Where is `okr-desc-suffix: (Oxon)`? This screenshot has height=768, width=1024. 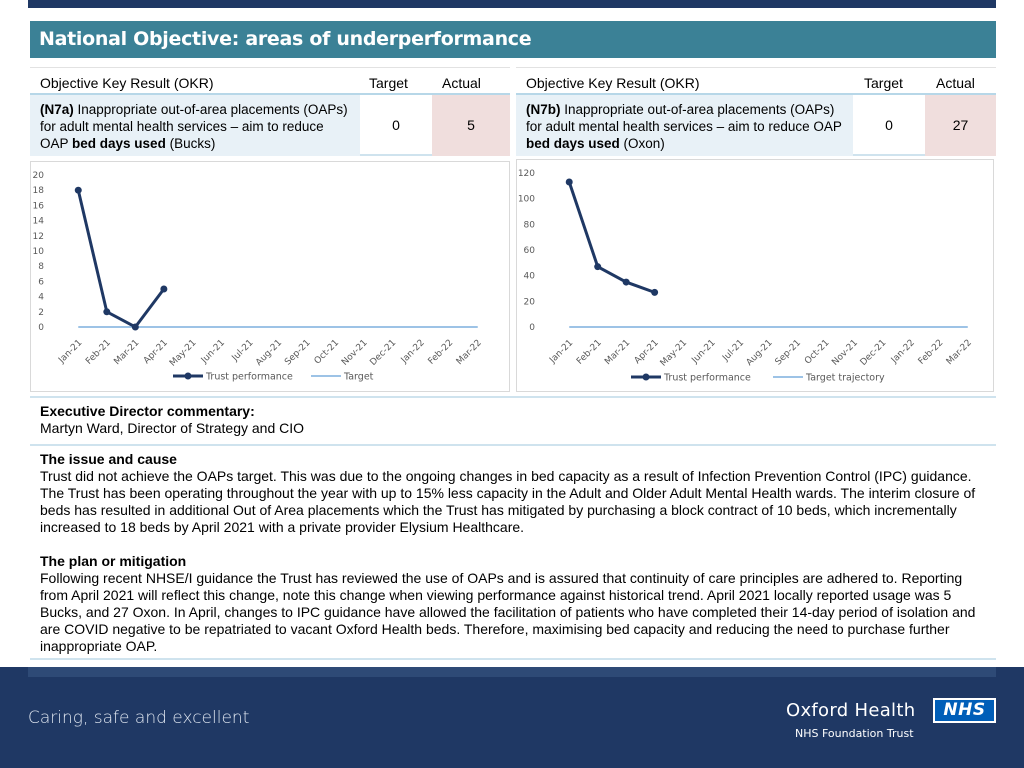 okr-desc-suffix: (Oxon) is located at coordinates (642, 143).